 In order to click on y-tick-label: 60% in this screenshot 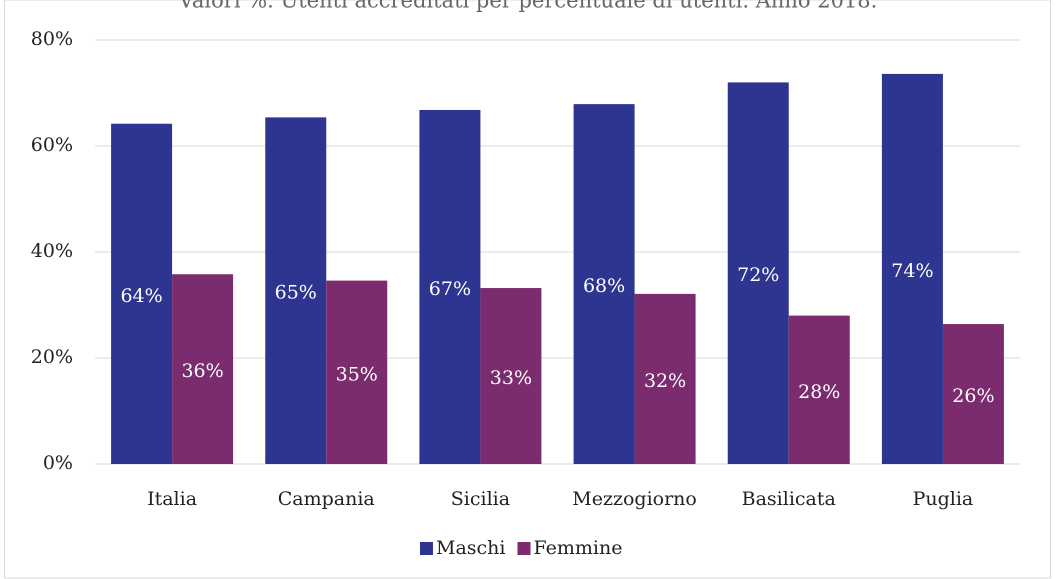, I will do `click(52, 145)`.